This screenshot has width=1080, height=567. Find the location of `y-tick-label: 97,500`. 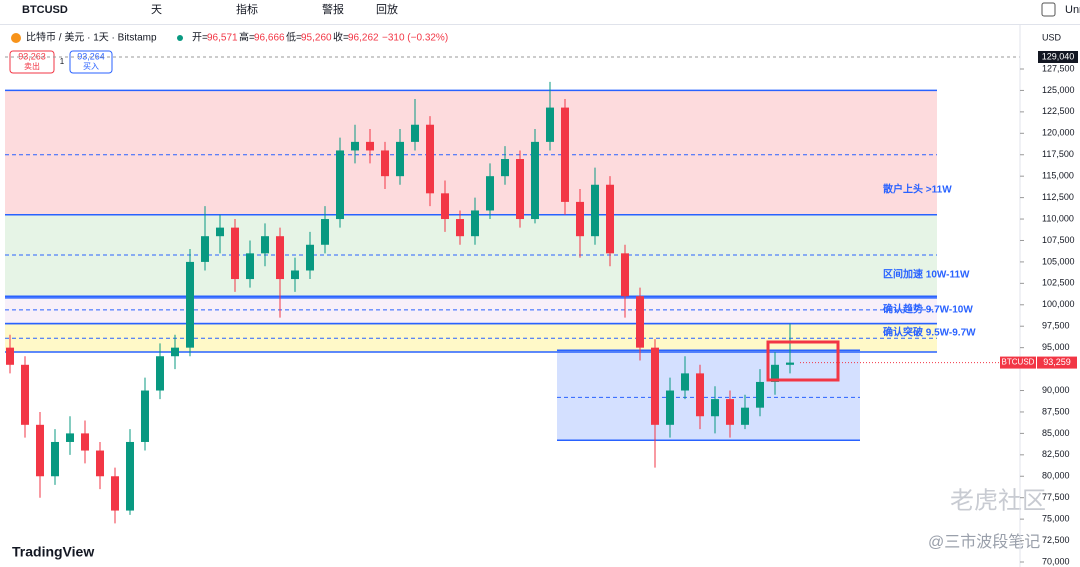

y-tick-label: 97,500 is located at coordinates (1056, 326).